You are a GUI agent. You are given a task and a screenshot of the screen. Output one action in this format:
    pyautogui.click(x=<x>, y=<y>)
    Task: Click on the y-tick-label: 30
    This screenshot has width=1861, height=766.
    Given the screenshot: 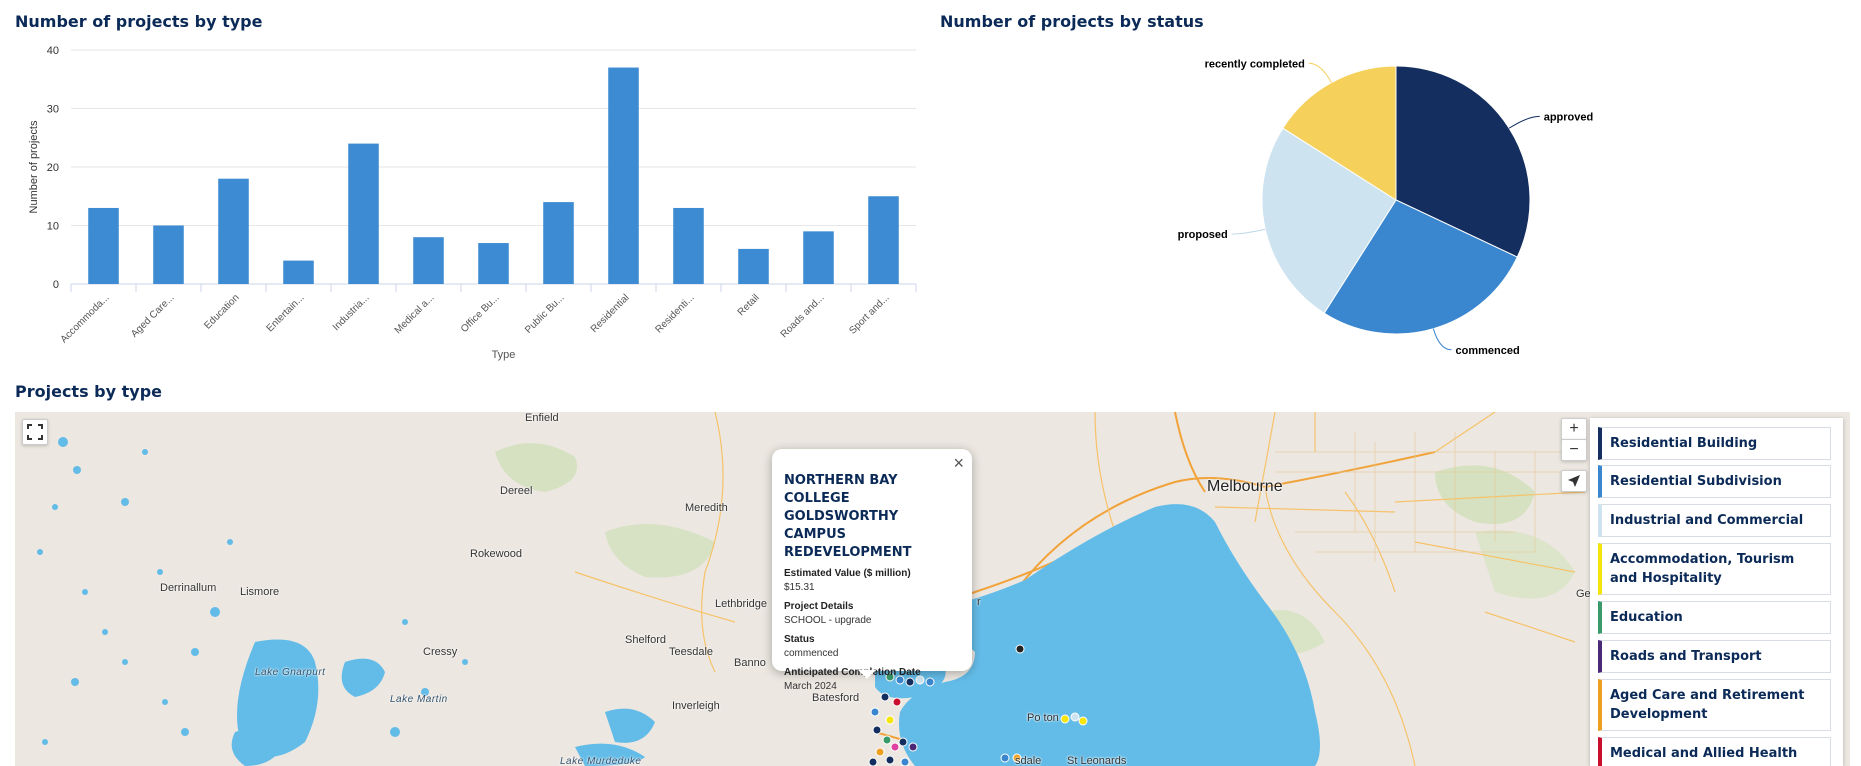 What is the action you would take?
    pyautogui.click(x=53, y=110)
    